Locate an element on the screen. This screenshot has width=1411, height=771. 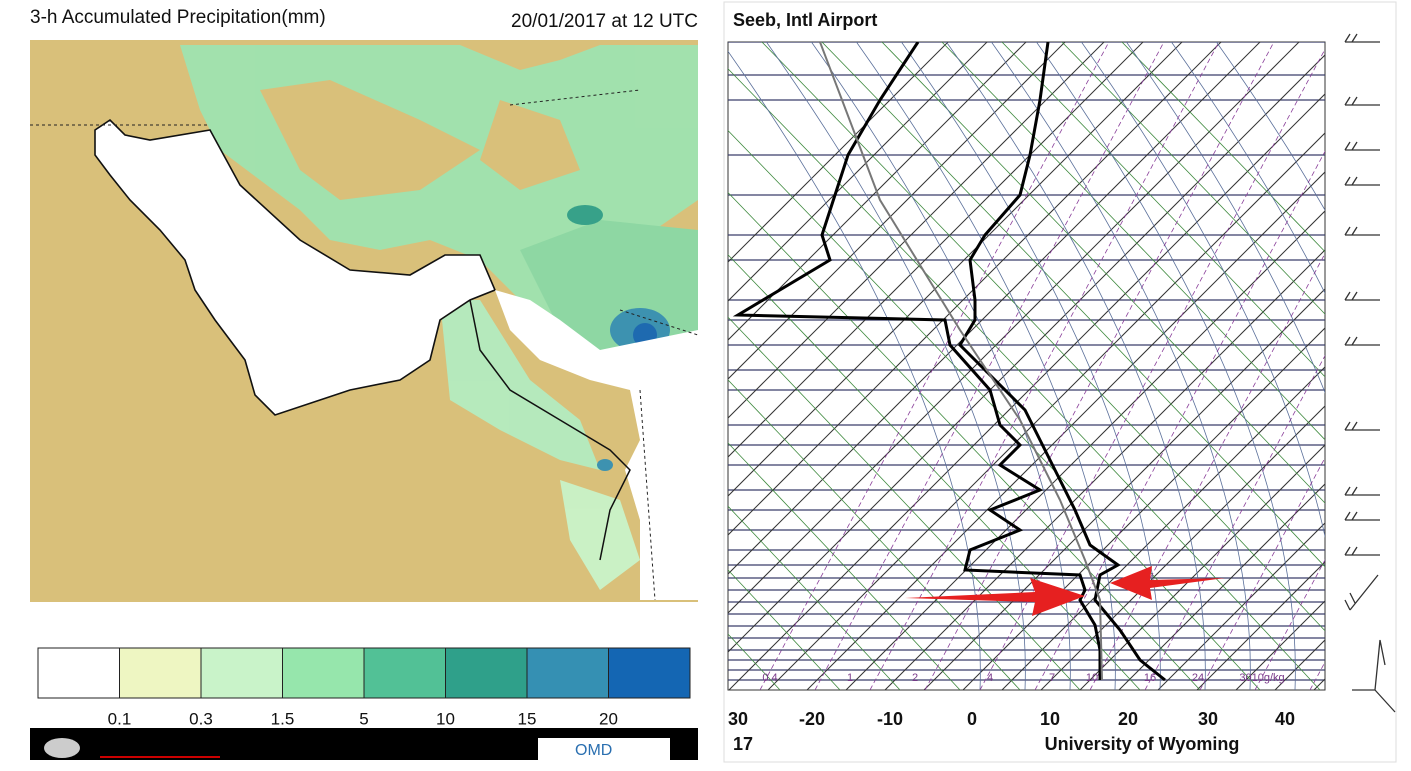
mixing-ratio-label: 24 is located at coordinates (1198, 678).